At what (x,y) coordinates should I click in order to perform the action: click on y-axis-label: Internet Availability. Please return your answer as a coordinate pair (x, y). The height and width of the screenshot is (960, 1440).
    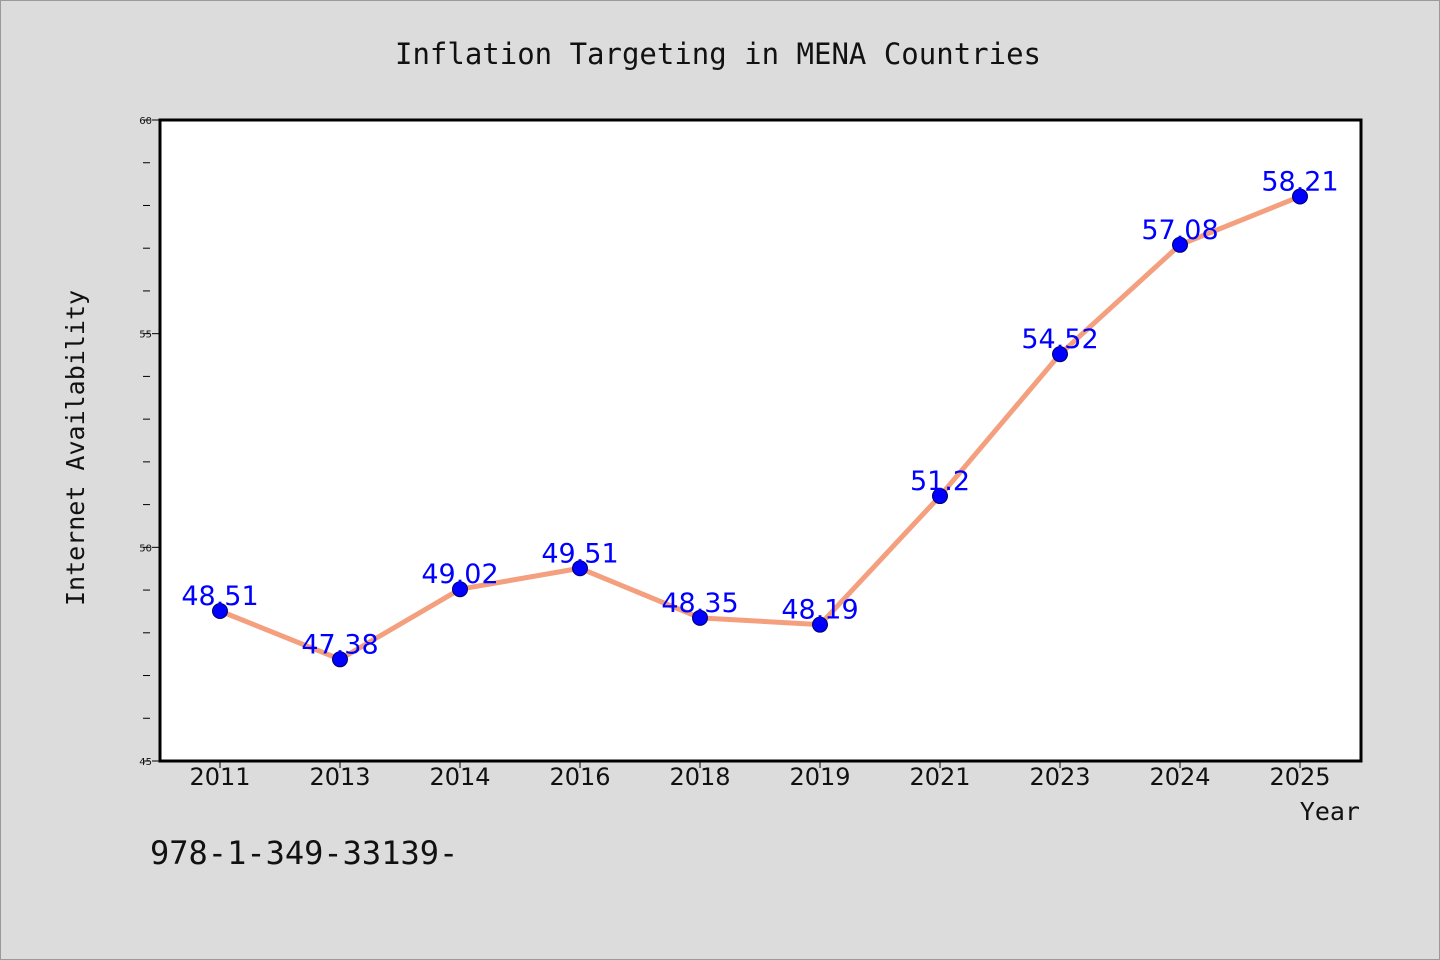
    Looking at the image, I should click on (75, 448).